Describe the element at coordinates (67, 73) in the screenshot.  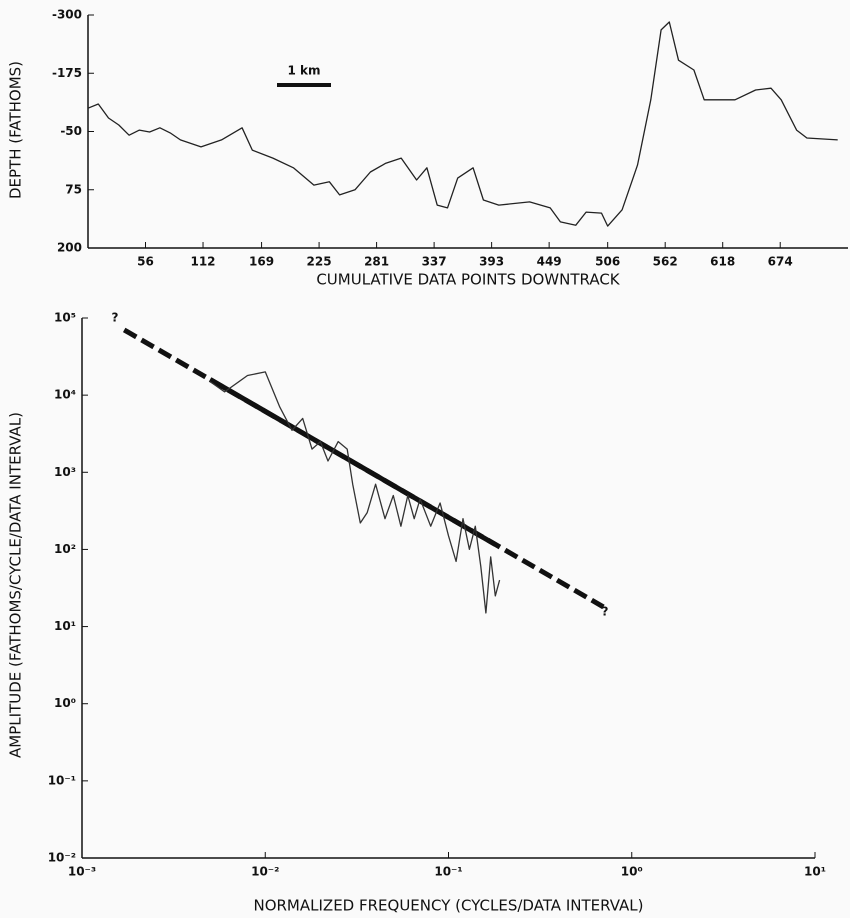
I see `y-tick-label: -175` at that location.